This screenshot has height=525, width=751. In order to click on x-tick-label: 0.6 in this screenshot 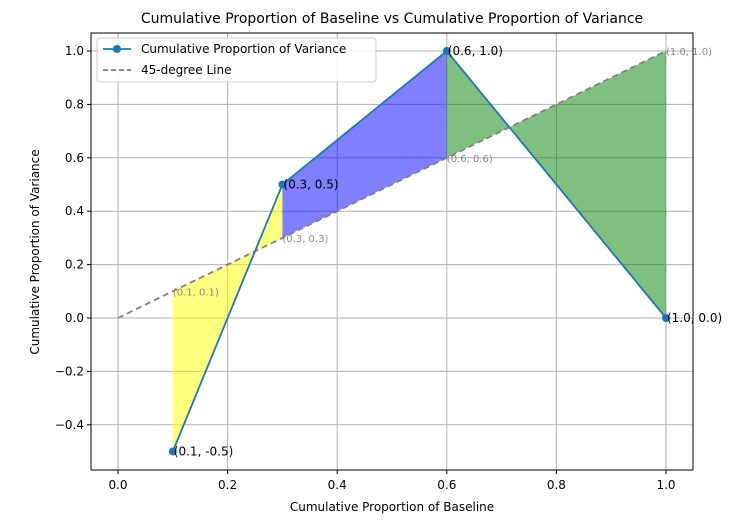, I will do `click(446, 485)`.